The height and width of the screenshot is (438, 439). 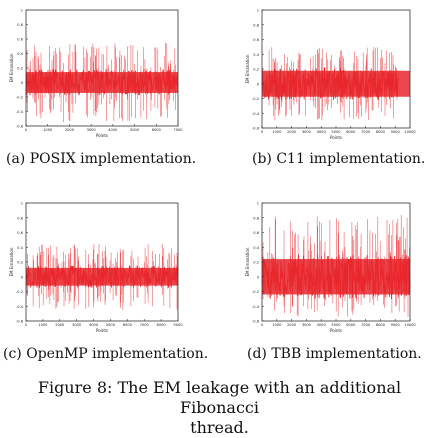 What do you see at coordinates (334, 354) in the screenshot?
I see `caption-d: (d) TBB implementation.` at bounding box center [334, 354].